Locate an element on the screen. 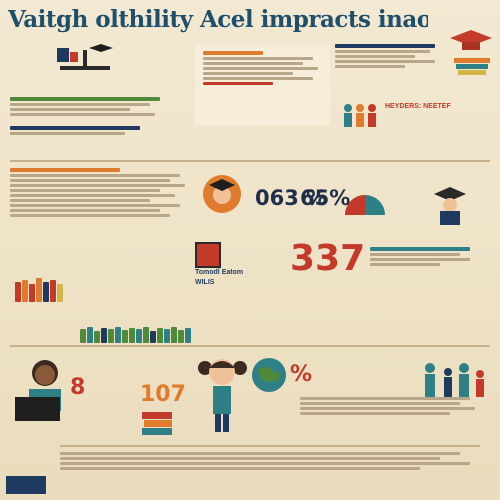 The width and height of the screenshot is (500, 500). top-right-heading: HEYDERS: NEETEF is located at coordinates (418, 106).